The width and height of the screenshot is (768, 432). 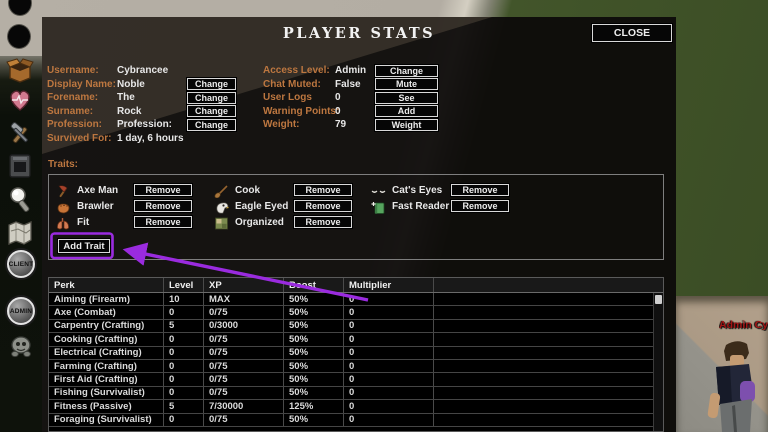 I want to click on player-character, so click(x=731, y=386).